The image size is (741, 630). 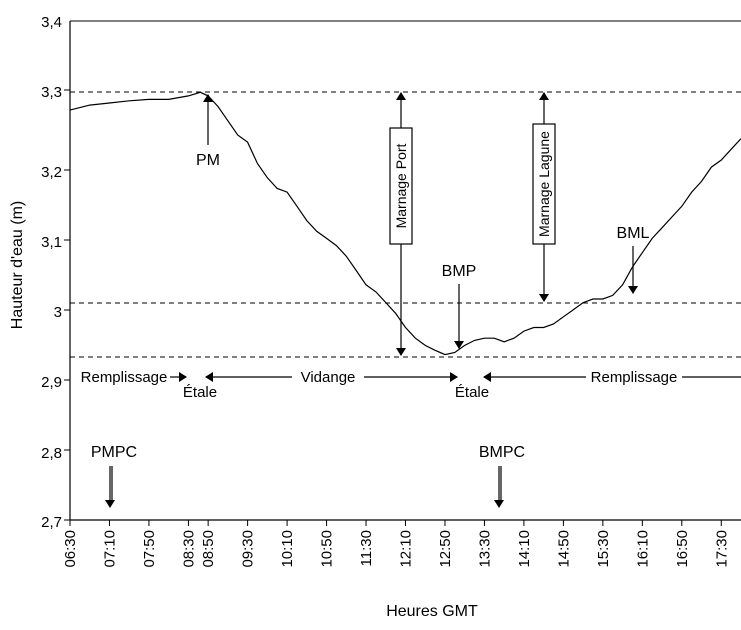 What do you see at coordinates (51, 522) in the screenshot?
I see `y-tick-label-2-7: 2,7` at bounding box center [51, 522].